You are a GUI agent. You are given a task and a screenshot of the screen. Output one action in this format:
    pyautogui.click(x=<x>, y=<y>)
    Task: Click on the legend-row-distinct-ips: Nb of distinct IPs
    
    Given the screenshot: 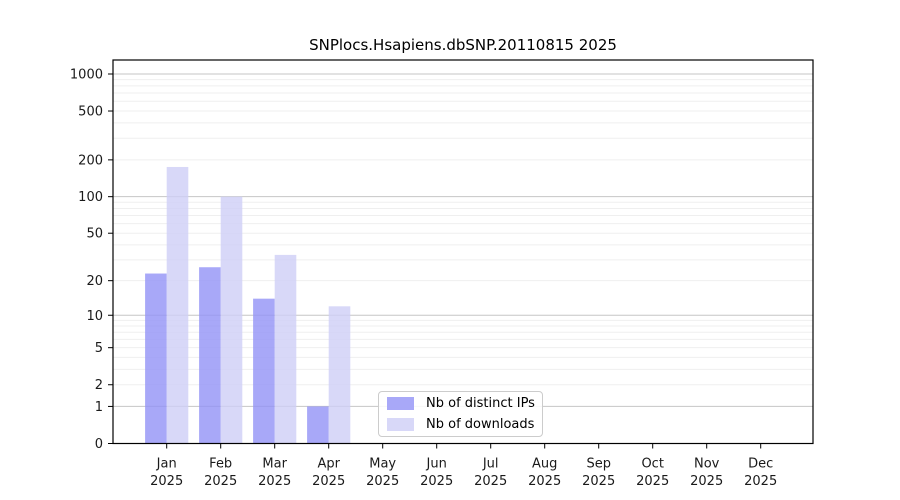 What is the action you would take?
    pyautogui.click(x=461, y=403)
    